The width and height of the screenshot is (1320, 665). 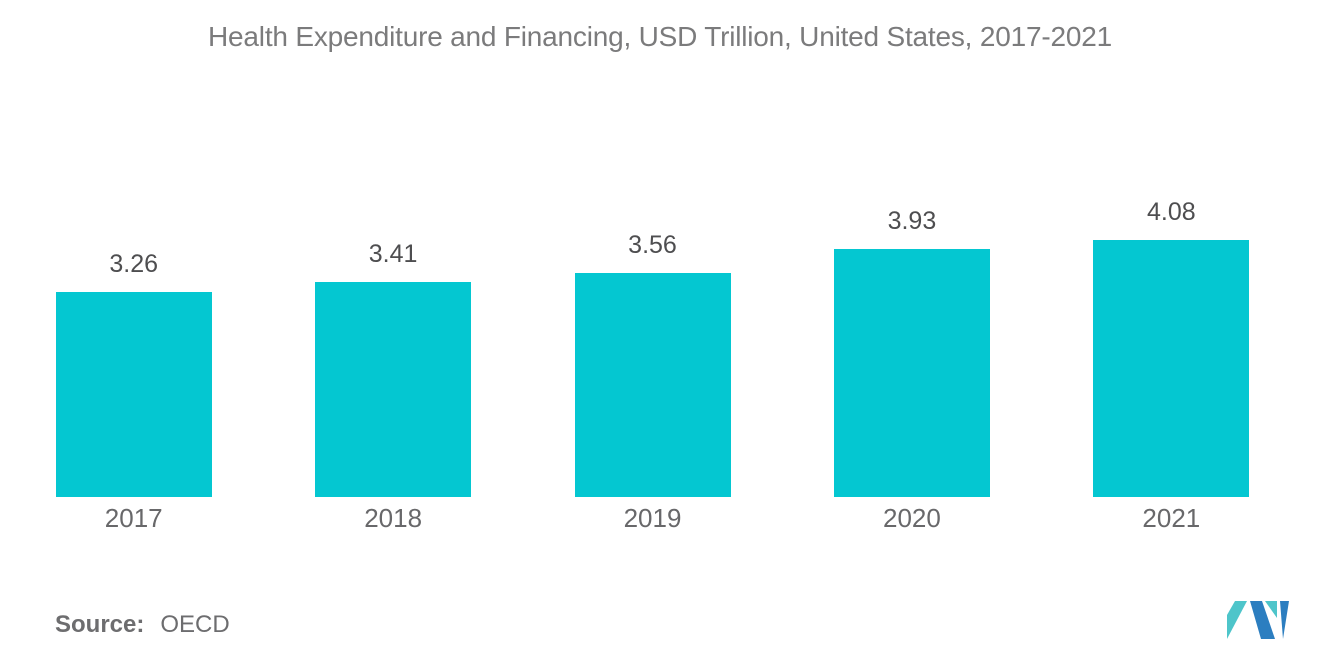 I want to click on source-line: Source: OECD, so click(x=142, y=625).